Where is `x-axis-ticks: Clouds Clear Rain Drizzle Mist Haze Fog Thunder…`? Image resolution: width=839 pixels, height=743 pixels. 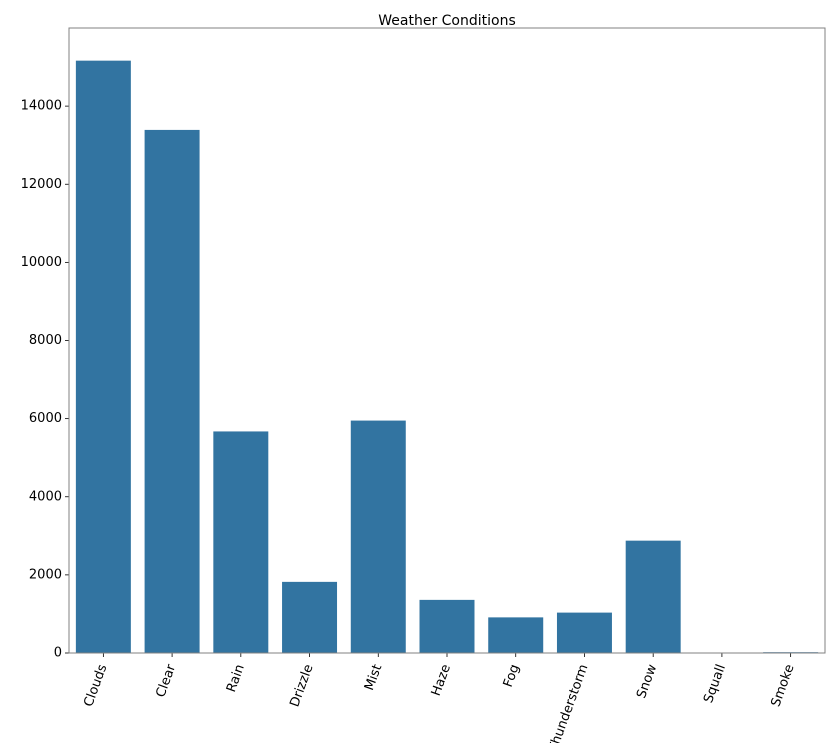 x-axis-ticks: Clouds Clear Rain Drizzle Mist Haze Fog Thunder… is located at coordinates (439, 698).